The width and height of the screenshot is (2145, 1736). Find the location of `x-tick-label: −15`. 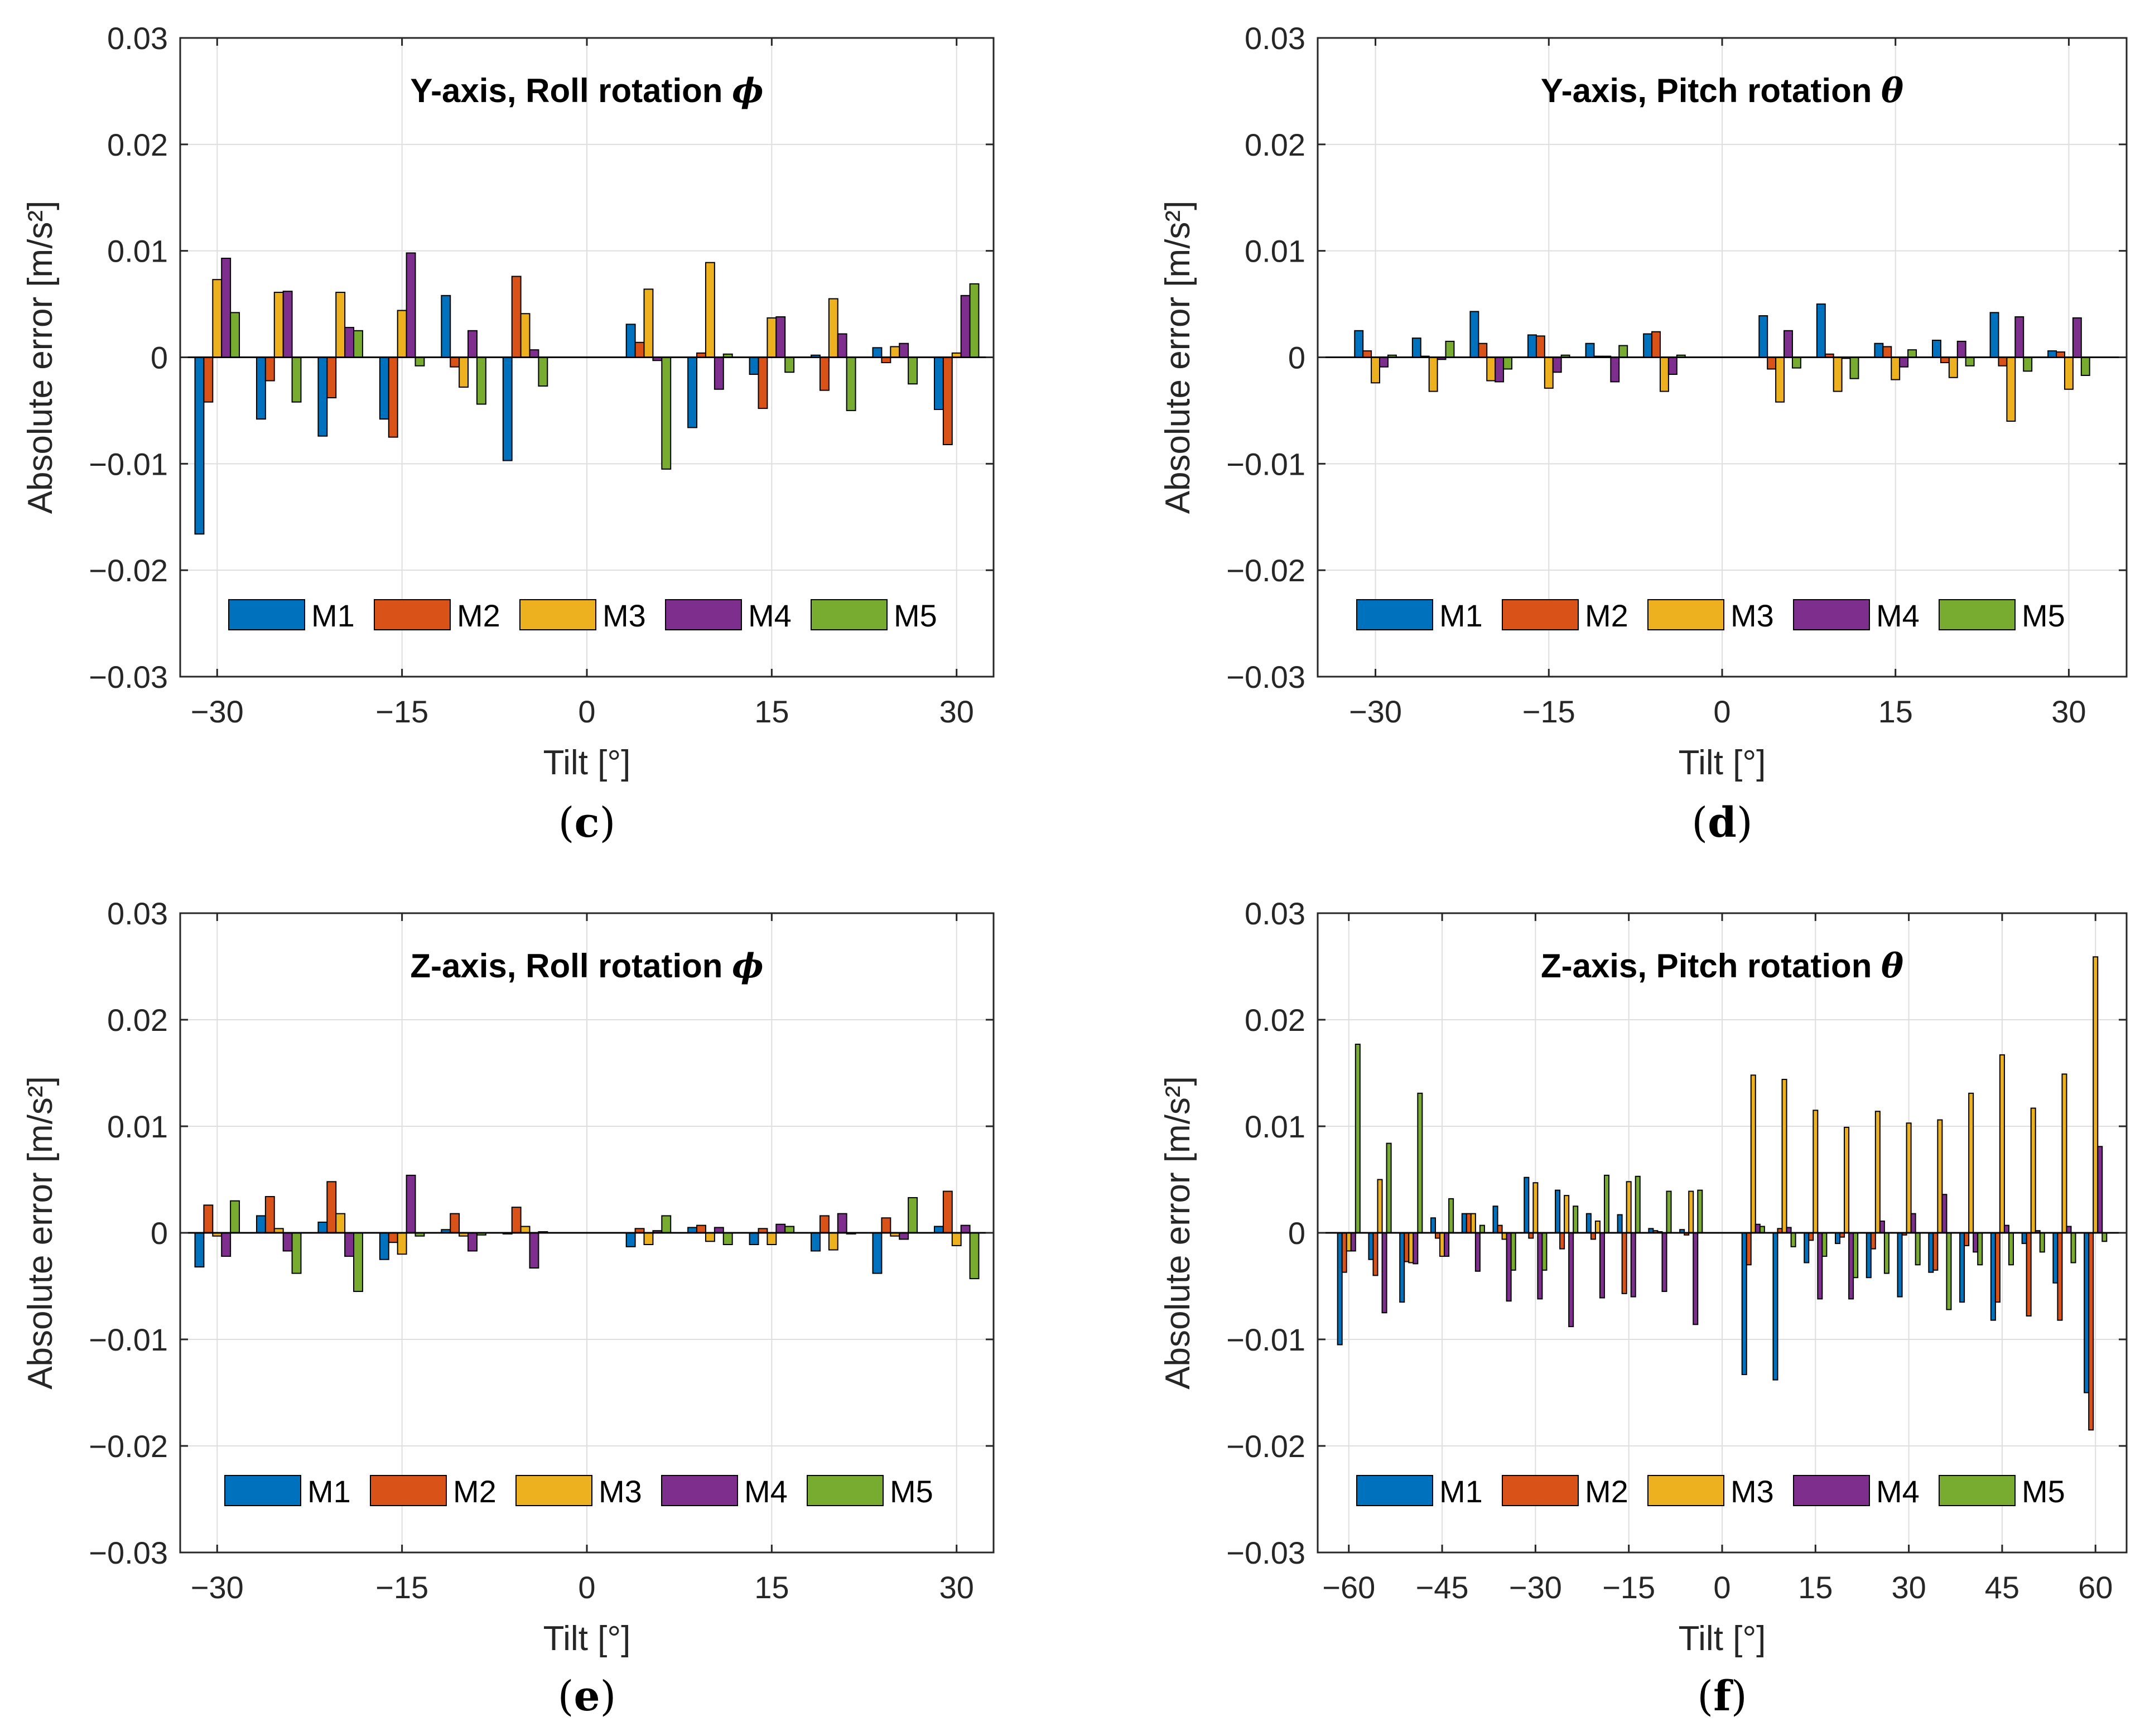

x-tick-label: −15 is located at coordinates (401, 1587).